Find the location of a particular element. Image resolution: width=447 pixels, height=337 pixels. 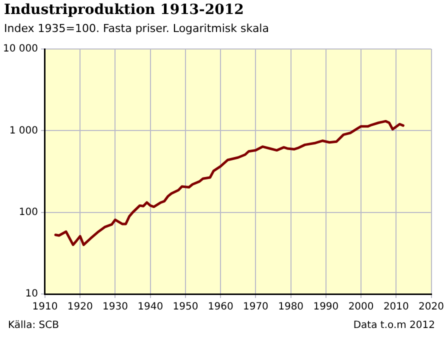

x-tick-label: 1960 is located at coordinates (221, 307).